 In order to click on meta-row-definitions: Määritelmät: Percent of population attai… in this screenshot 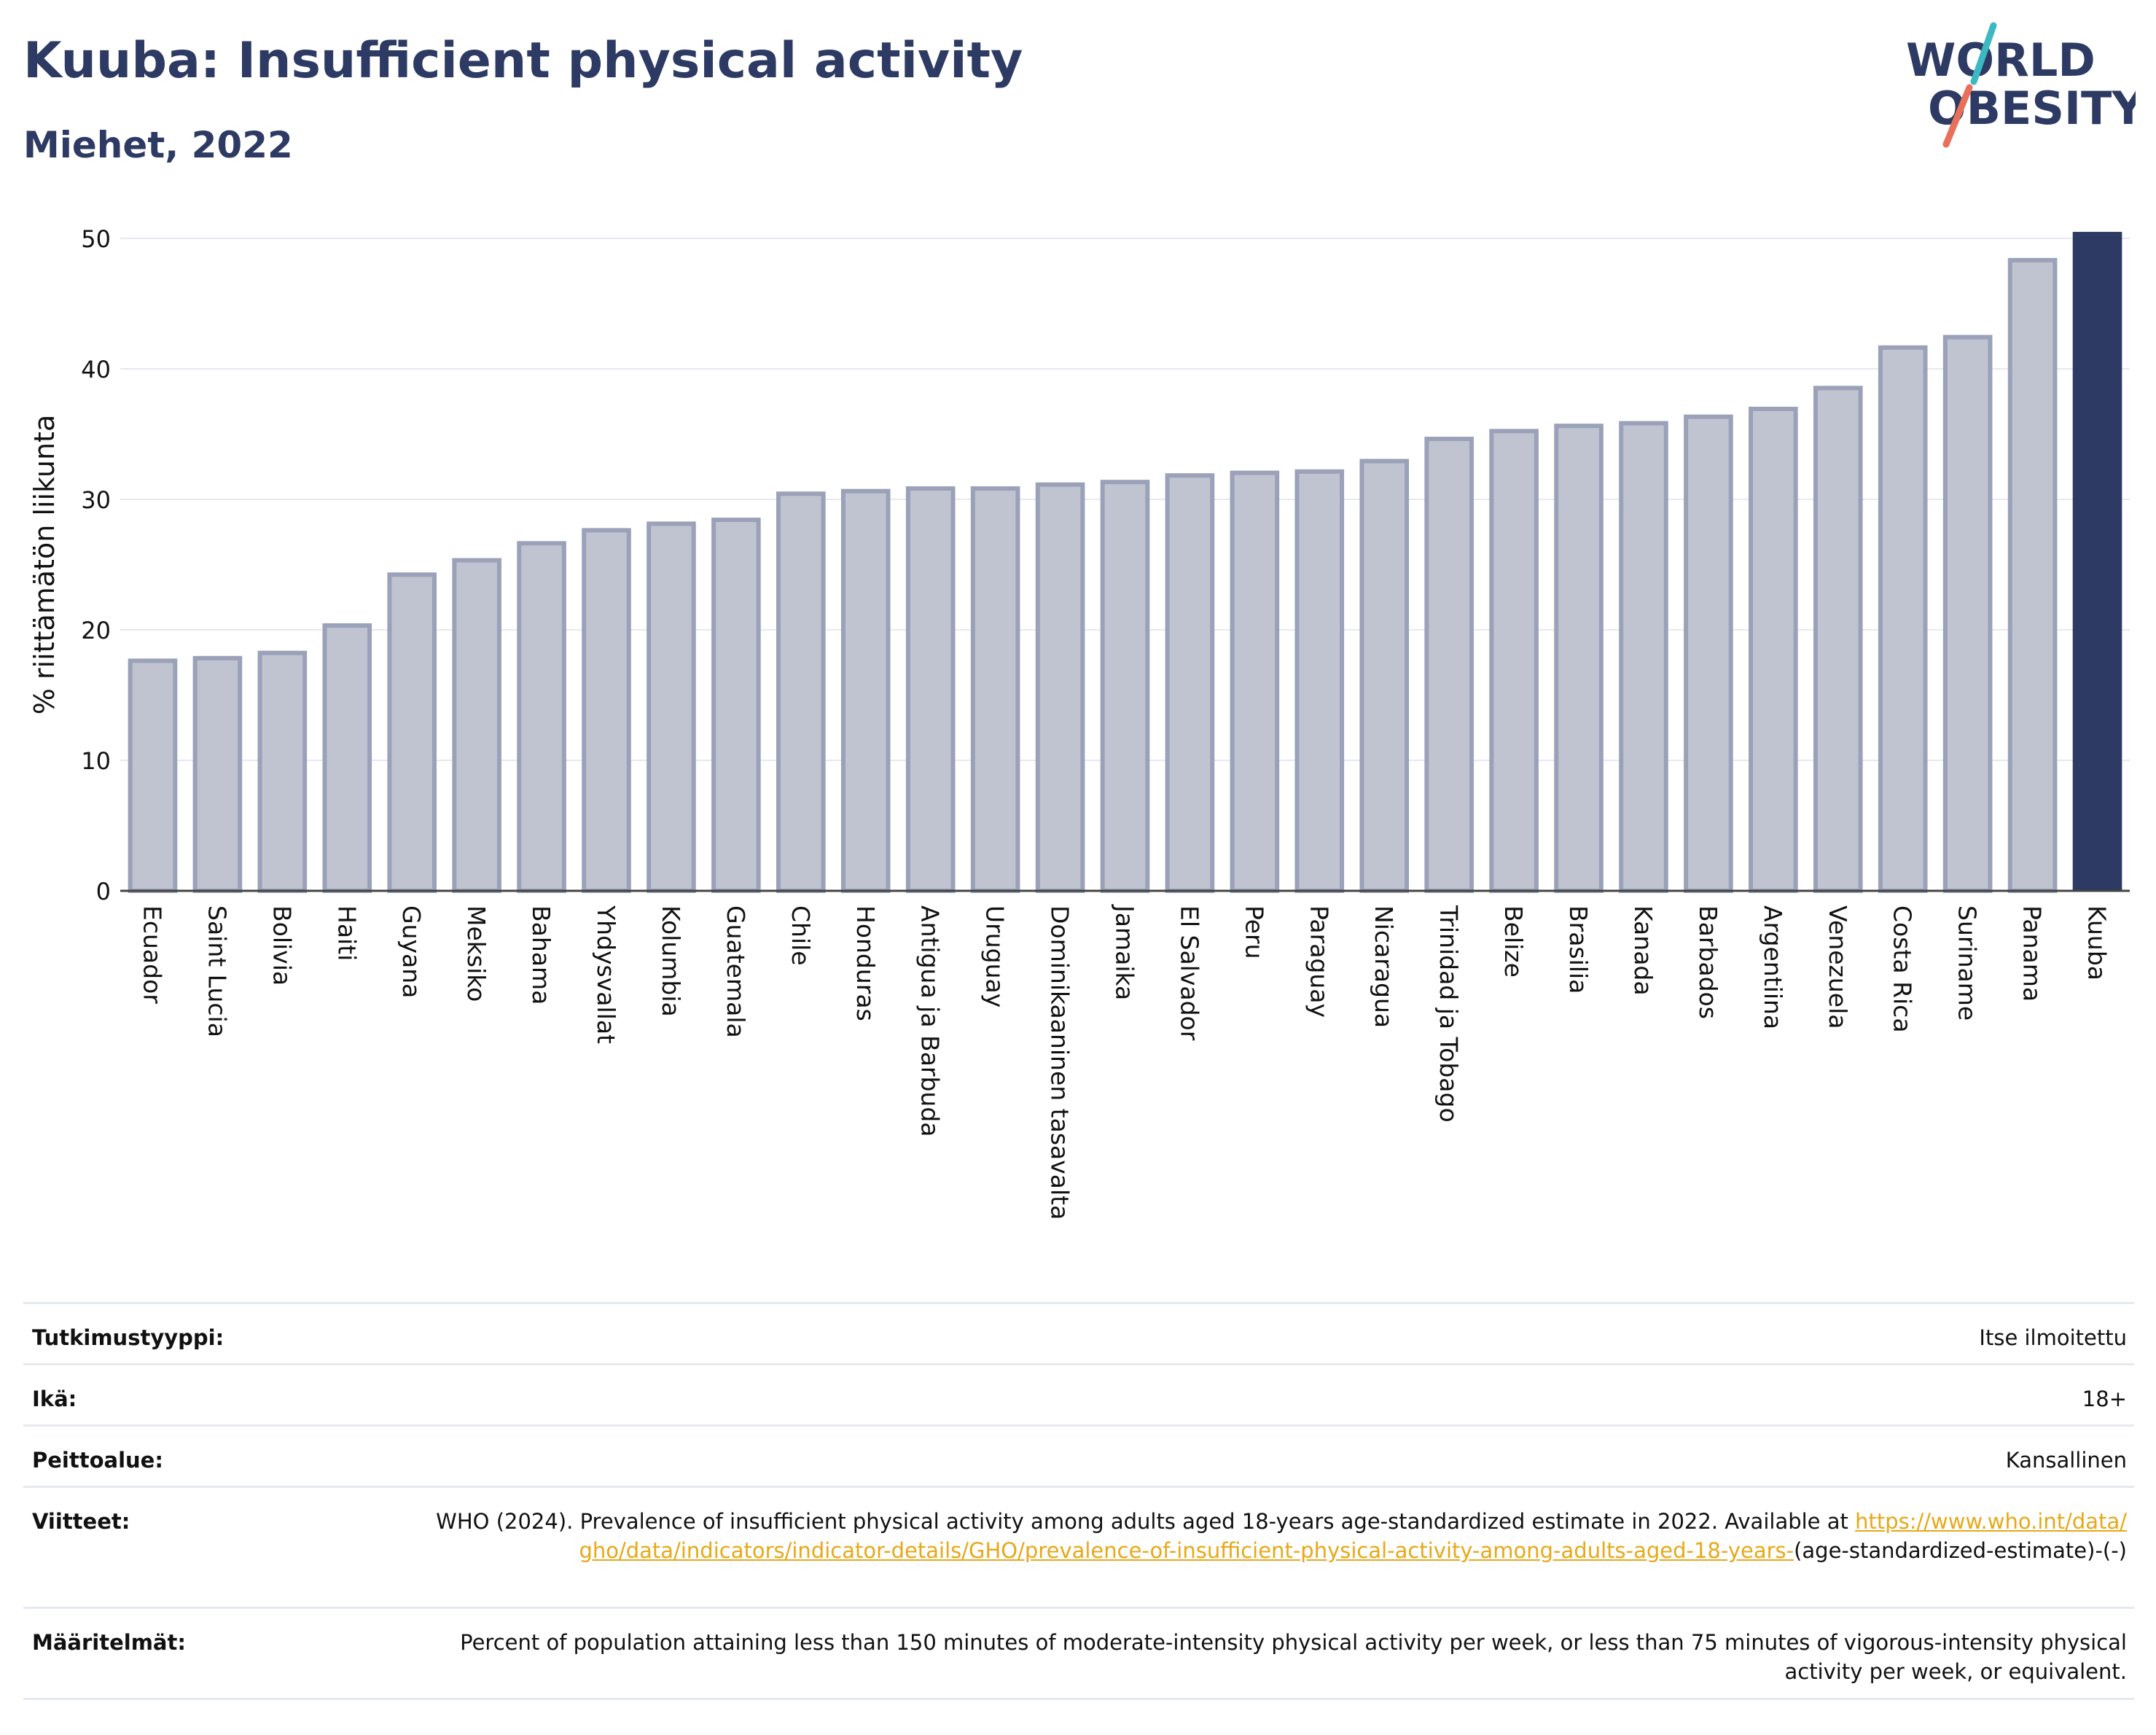, I will do `click(1079, 1654)`.